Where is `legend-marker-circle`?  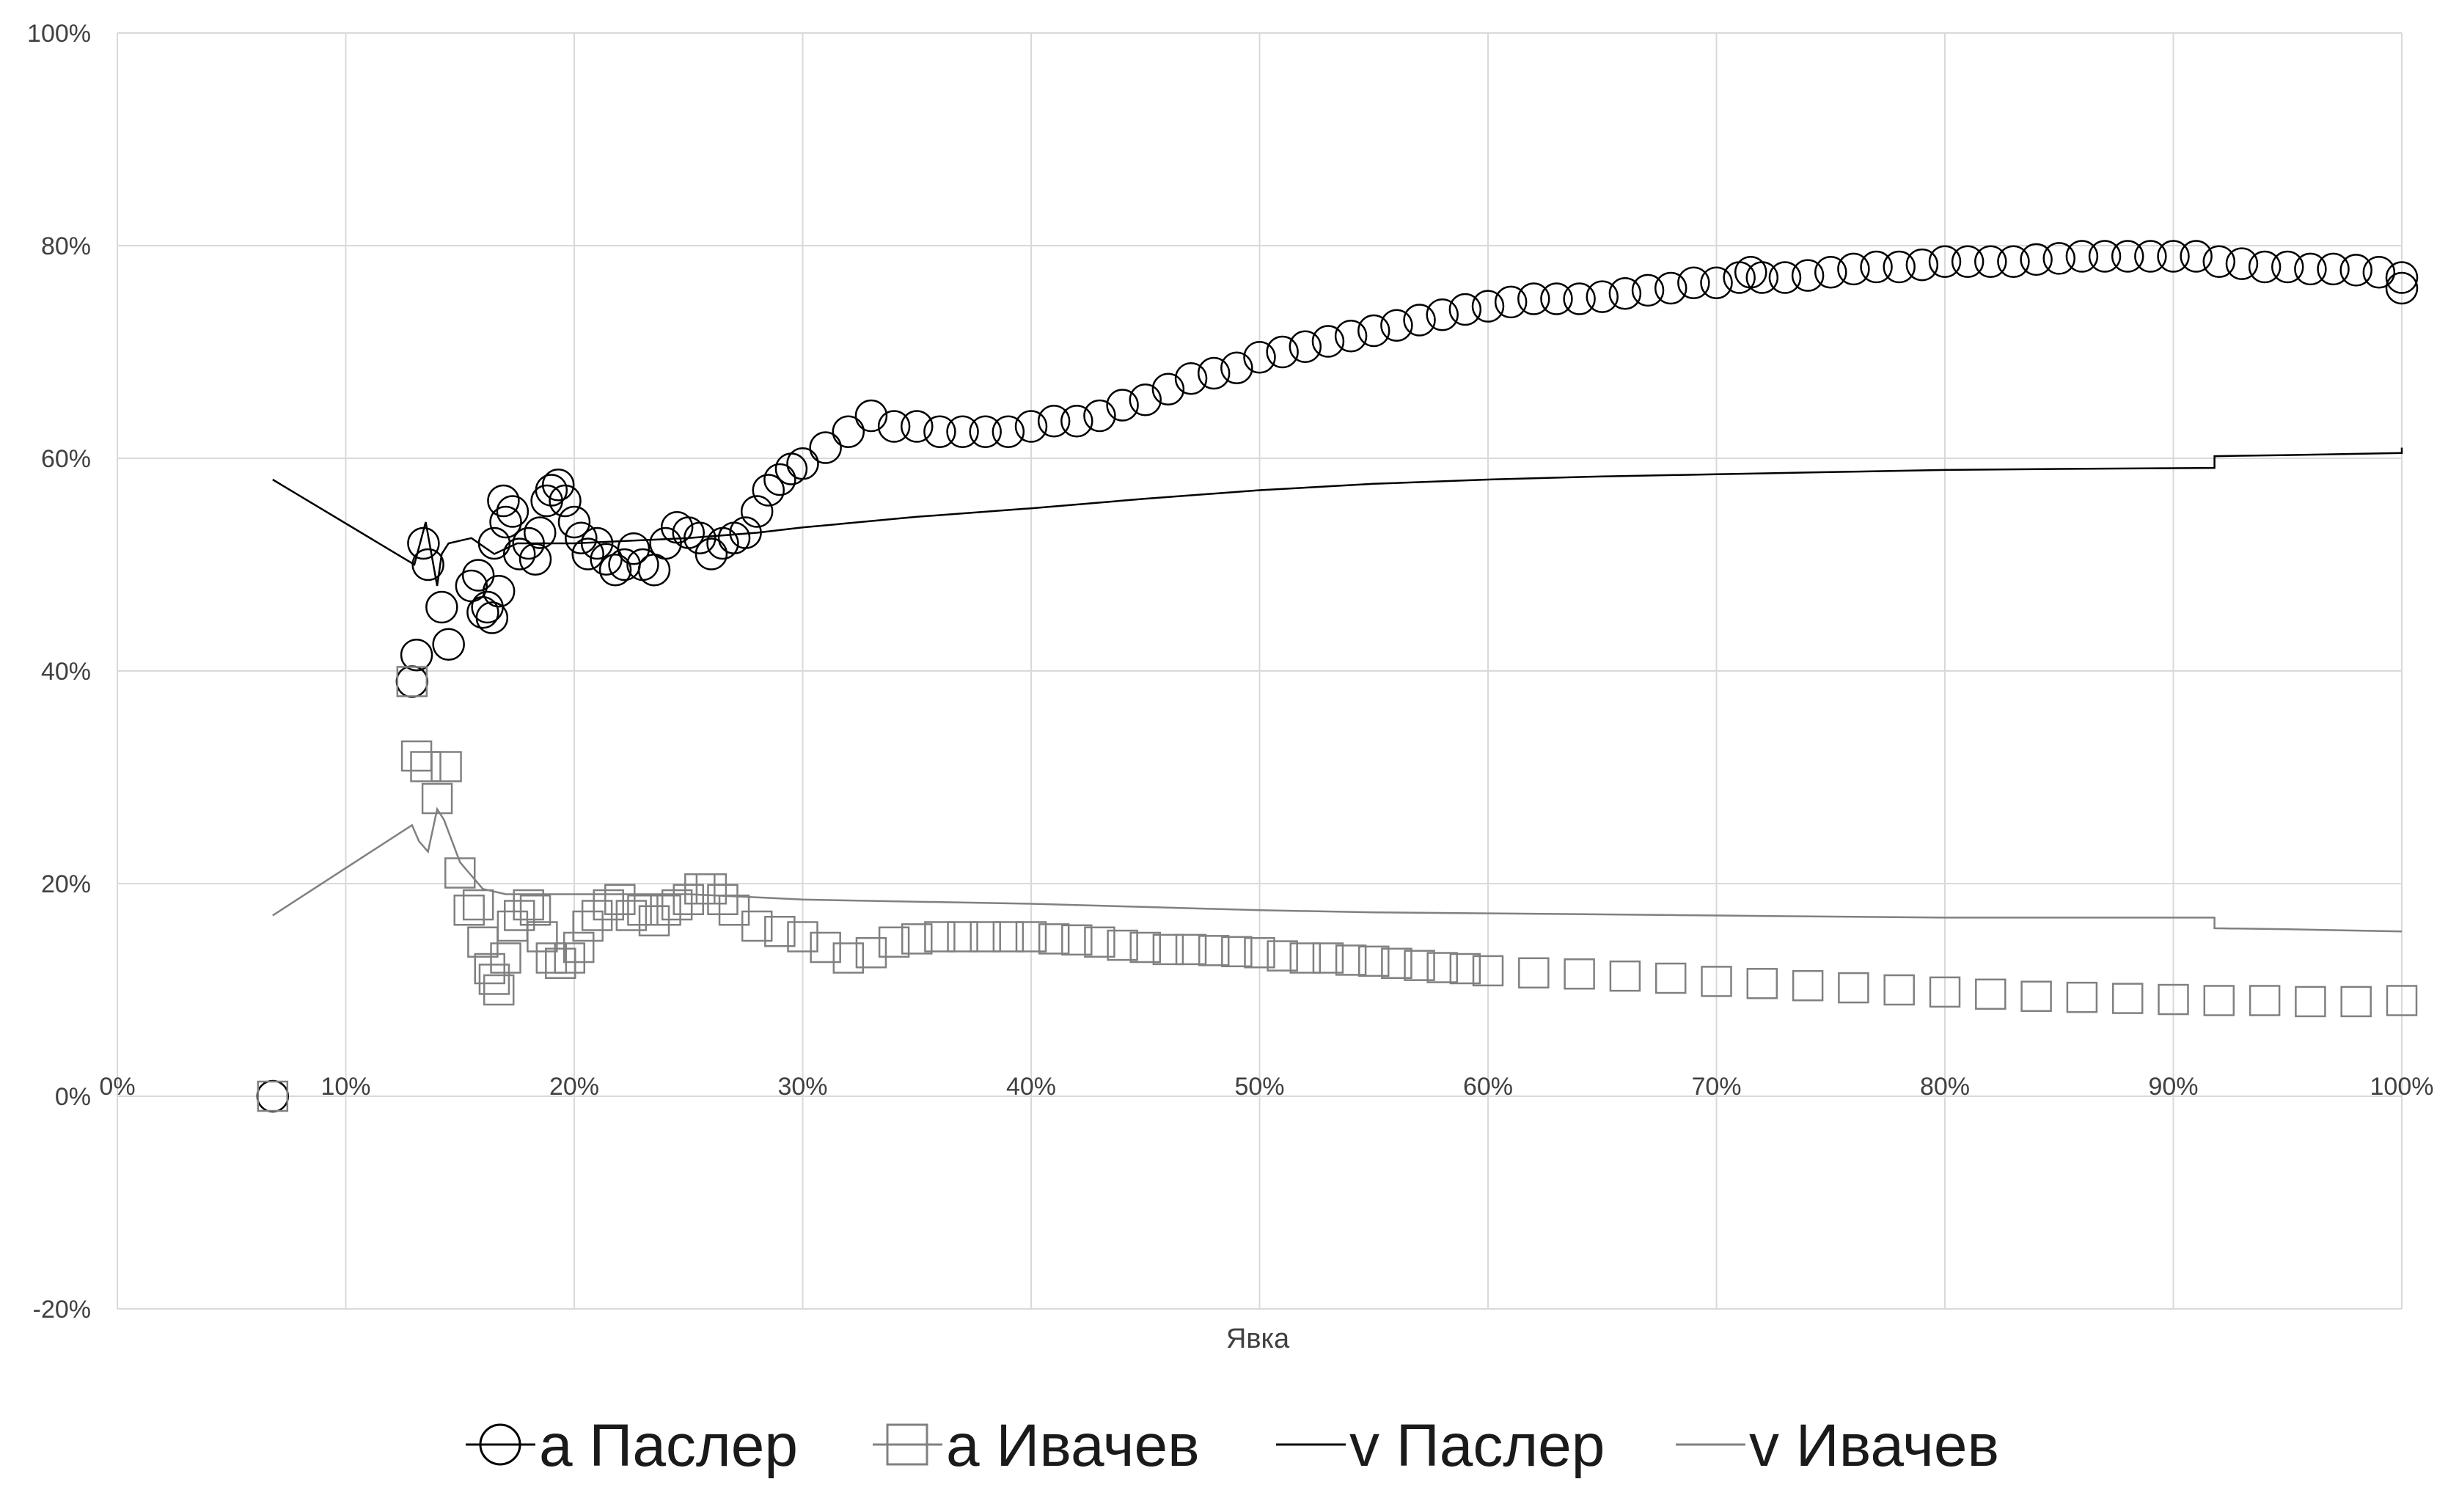 legend-marker-circle is located at coordinates (500, 1444).